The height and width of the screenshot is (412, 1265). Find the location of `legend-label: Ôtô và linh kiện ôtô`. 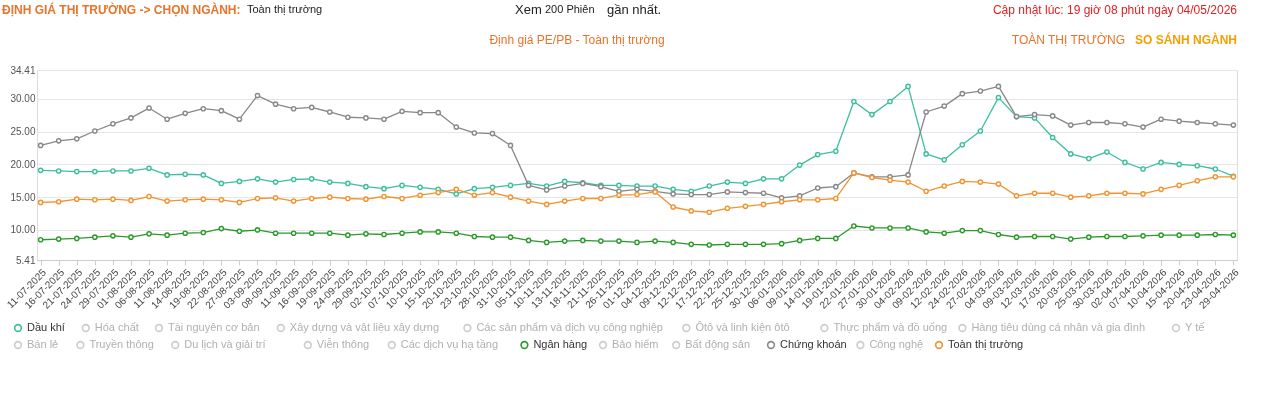

legend-label: Ôtô và linh kiện ôtô is located at coordinates (742, 327).